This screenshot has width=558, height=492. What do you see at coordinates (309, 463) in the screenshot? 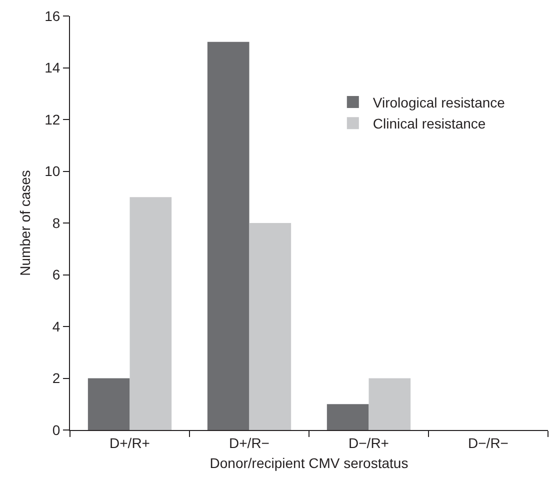
I see `x-axis-title: Donor/recipient CMV serostatus` at bounding box center [309, 463].